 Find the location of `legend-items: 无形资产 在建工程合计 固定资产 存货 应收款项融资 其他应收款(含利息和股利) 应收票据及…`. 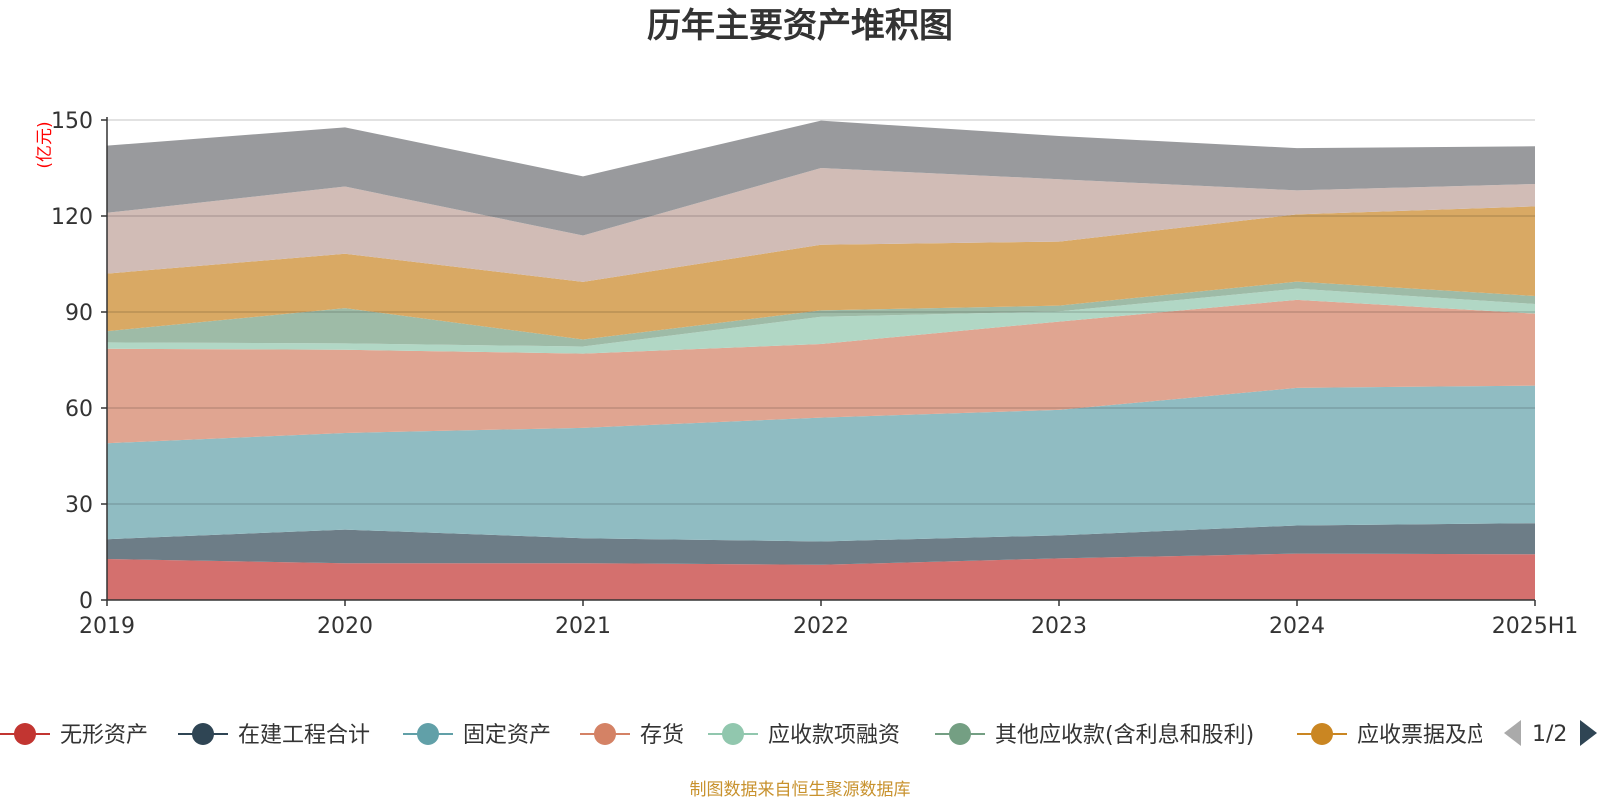

legend-items: 无形资产 在建工程合计 固定资产 存货 应收款项融资 其他应收款(含利息和股利) 应收票据及… is located at coordinates (777, 735).